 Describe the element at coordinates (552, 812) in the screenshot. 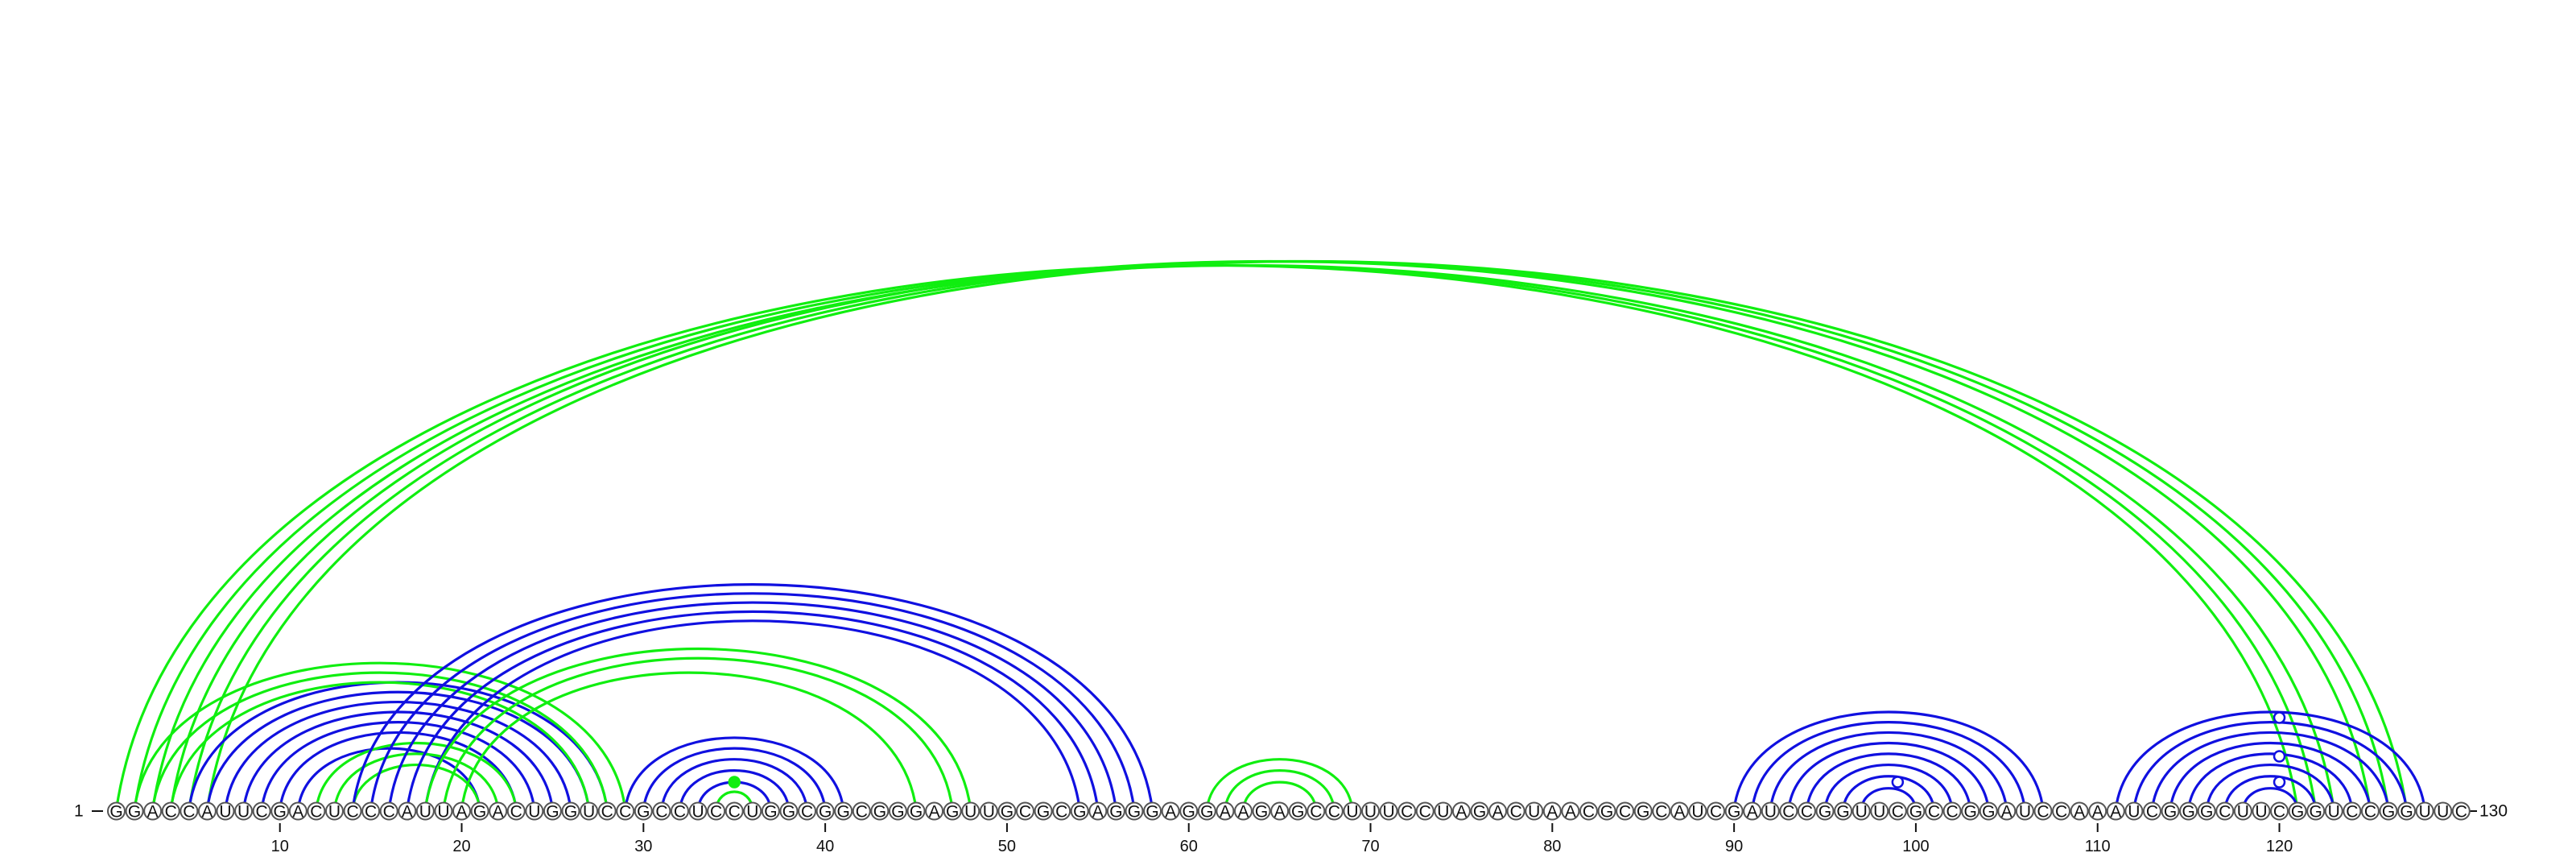

I see `nucleotide-letter-25: G` at that location.